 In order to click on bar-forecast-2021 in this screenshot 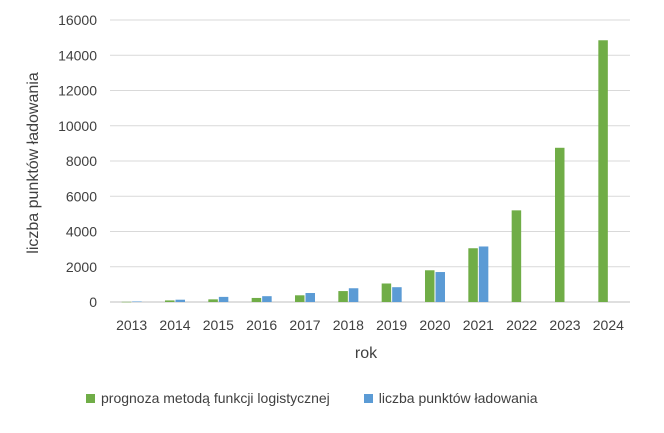, I will do `click(473, 275)`.